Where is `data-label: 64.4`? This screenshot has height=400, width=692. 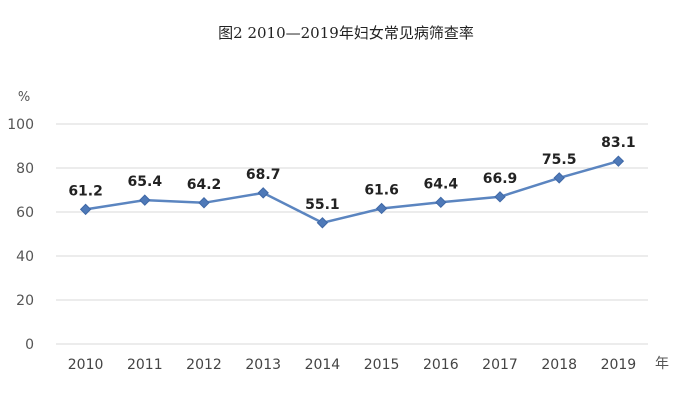 data-label: 64.4 is located at coordinates (441, 184).